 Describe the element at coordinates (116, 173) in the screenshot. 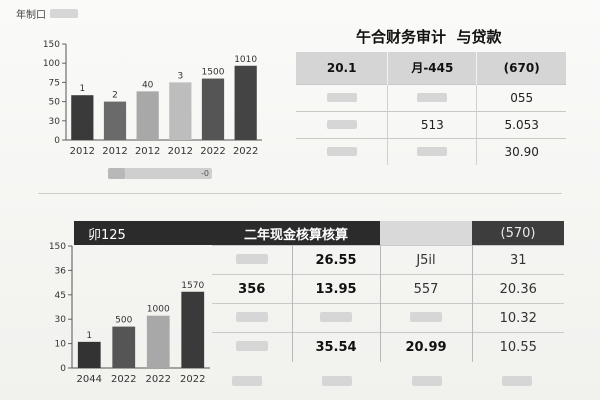

I see `slider-fill` at that location.